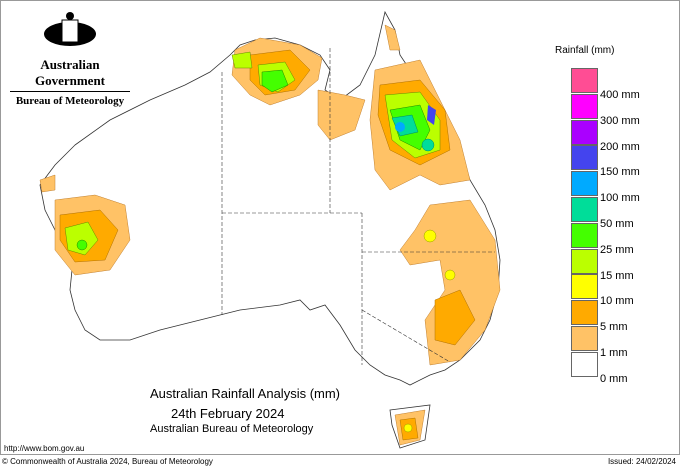  Describe the element at coordinates (617, 301) in the screenshot. I see `legend-label: 10 mm` at that location.